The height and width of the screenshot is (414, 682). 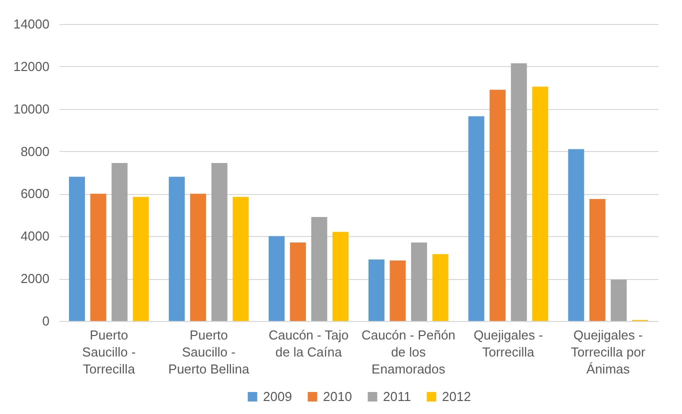 I want to click on x-tick-label: Caucón - Peñón de los Enamorados, so click(x=408, y=352).